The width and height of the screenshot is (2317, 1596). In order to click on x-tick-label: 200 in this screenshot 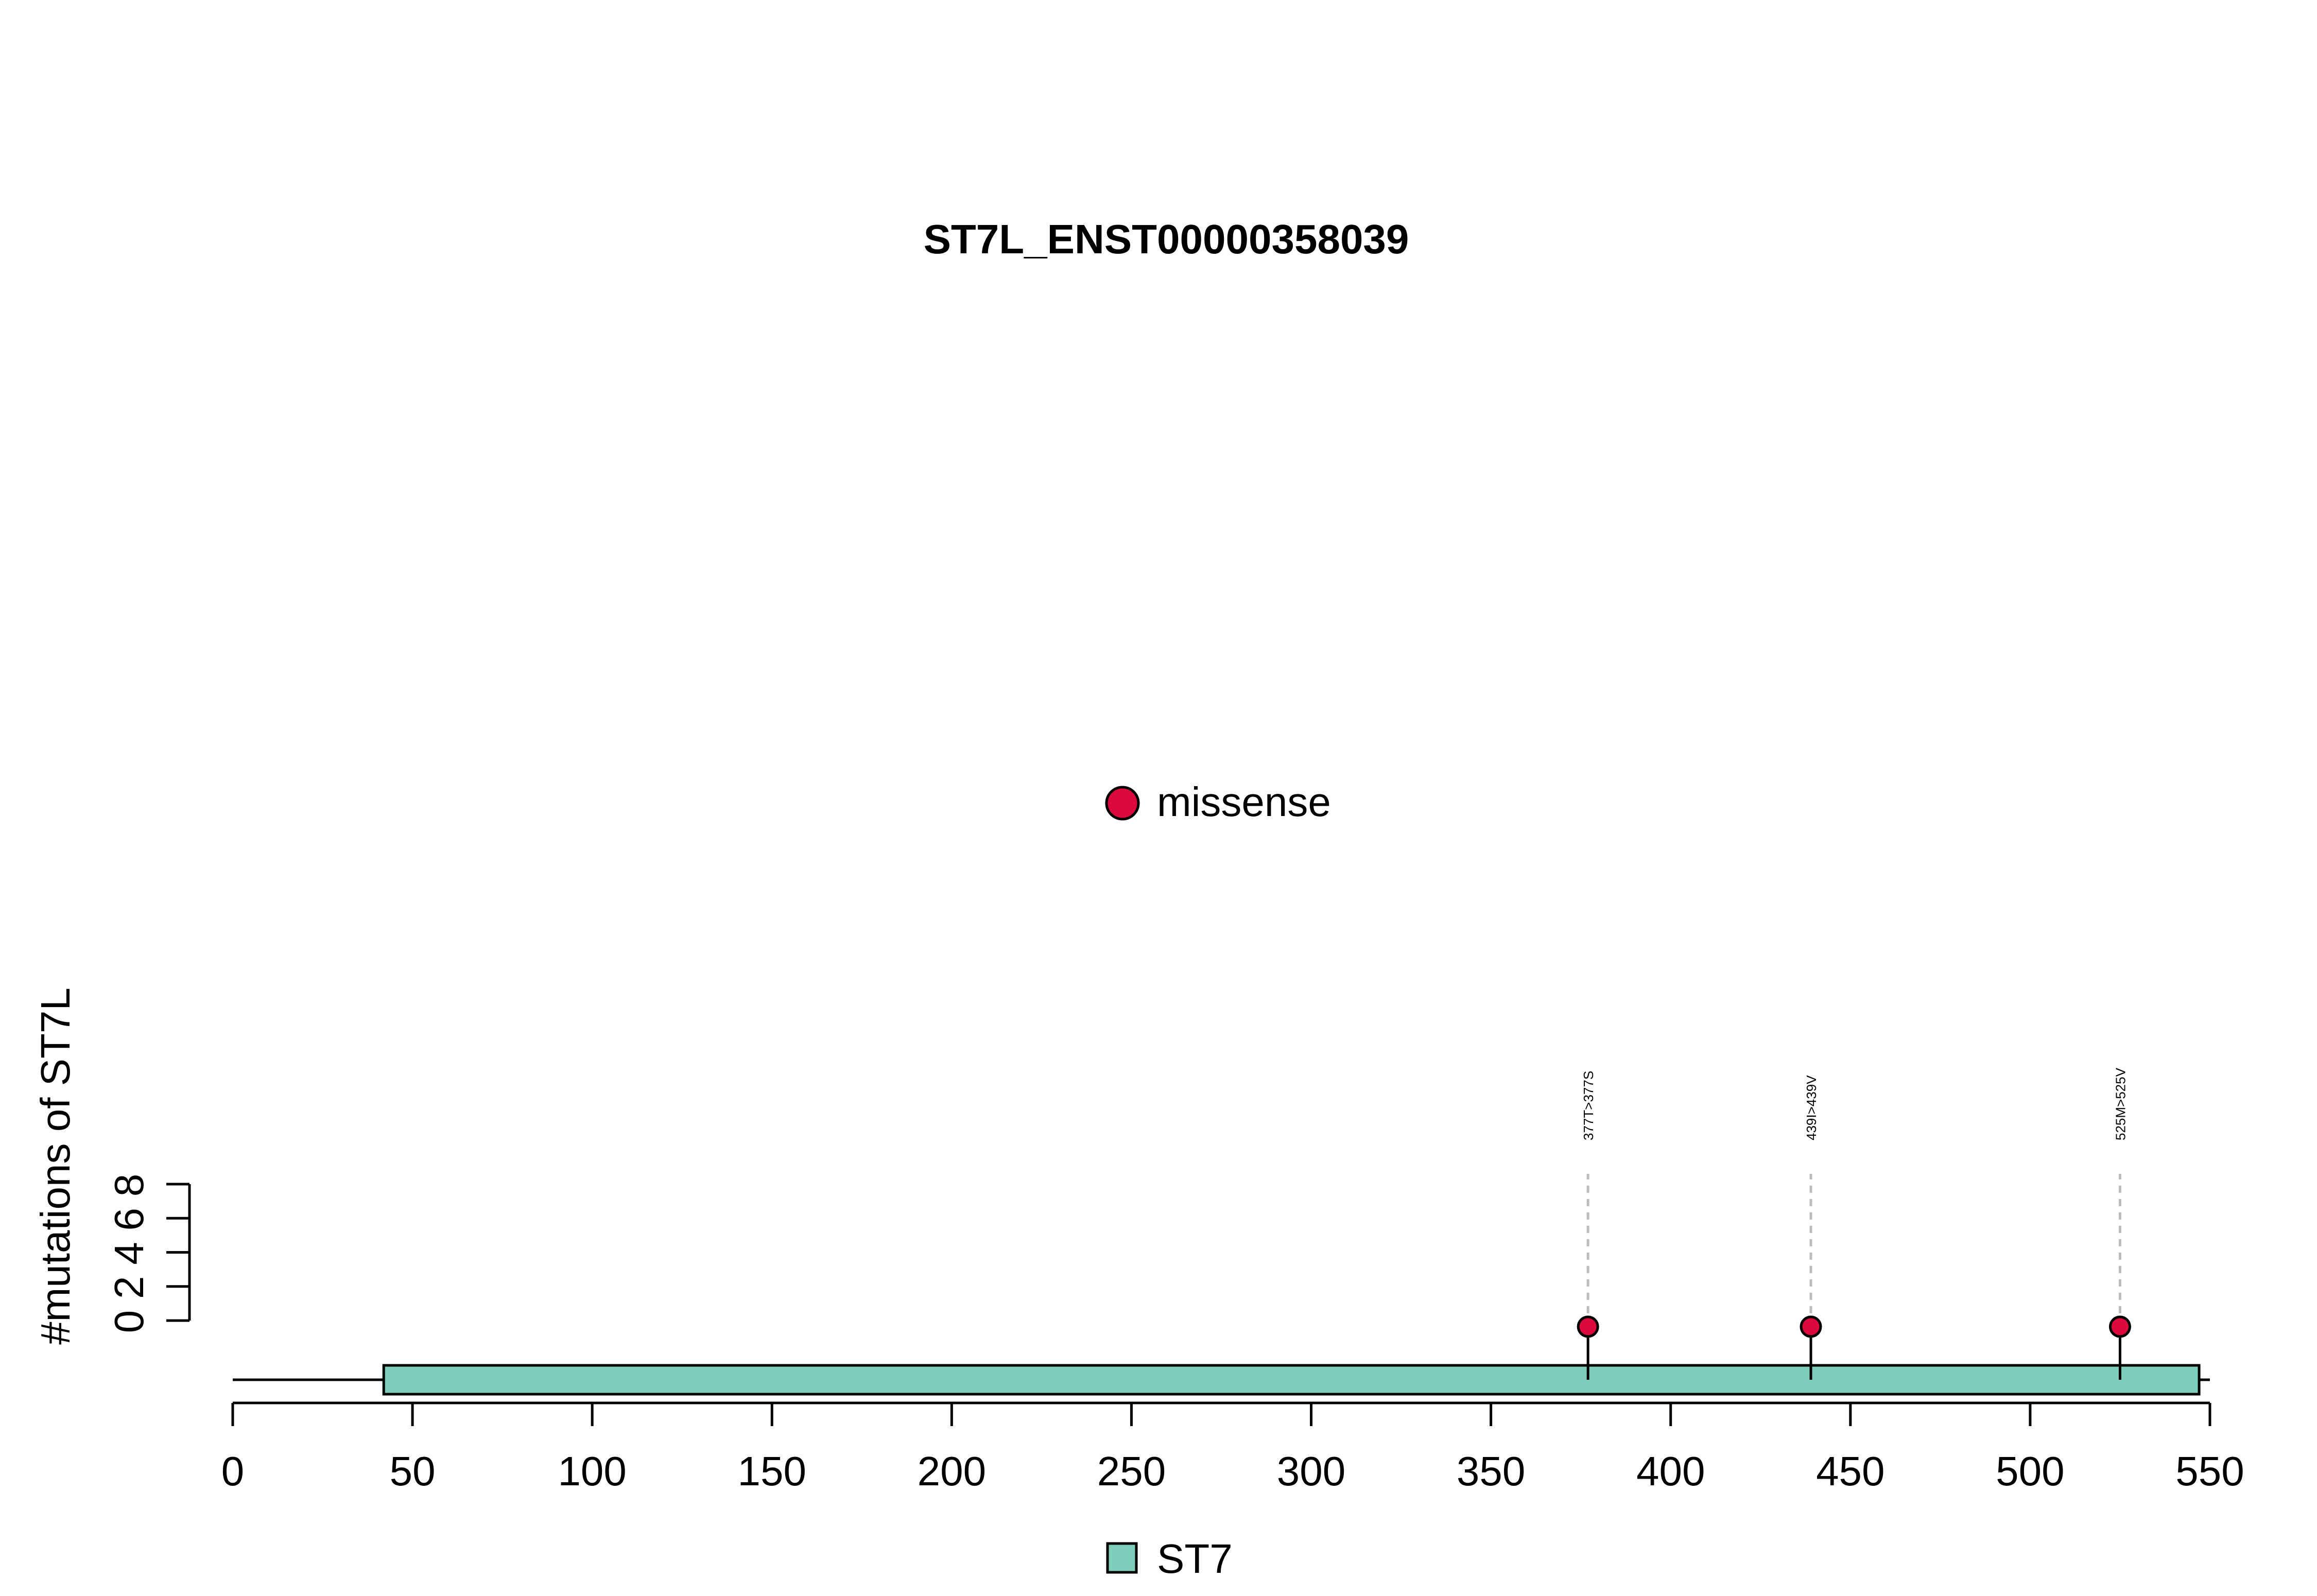, I will do `click(952, 1471)`.